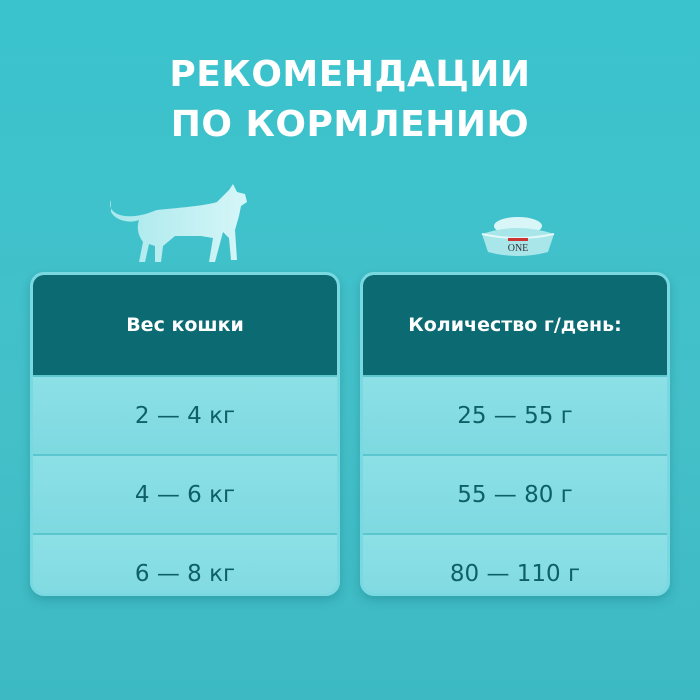 This screenshot has width=700, height=700. I want to click on table-row: 4 — 6 кг, so click(185, 493).